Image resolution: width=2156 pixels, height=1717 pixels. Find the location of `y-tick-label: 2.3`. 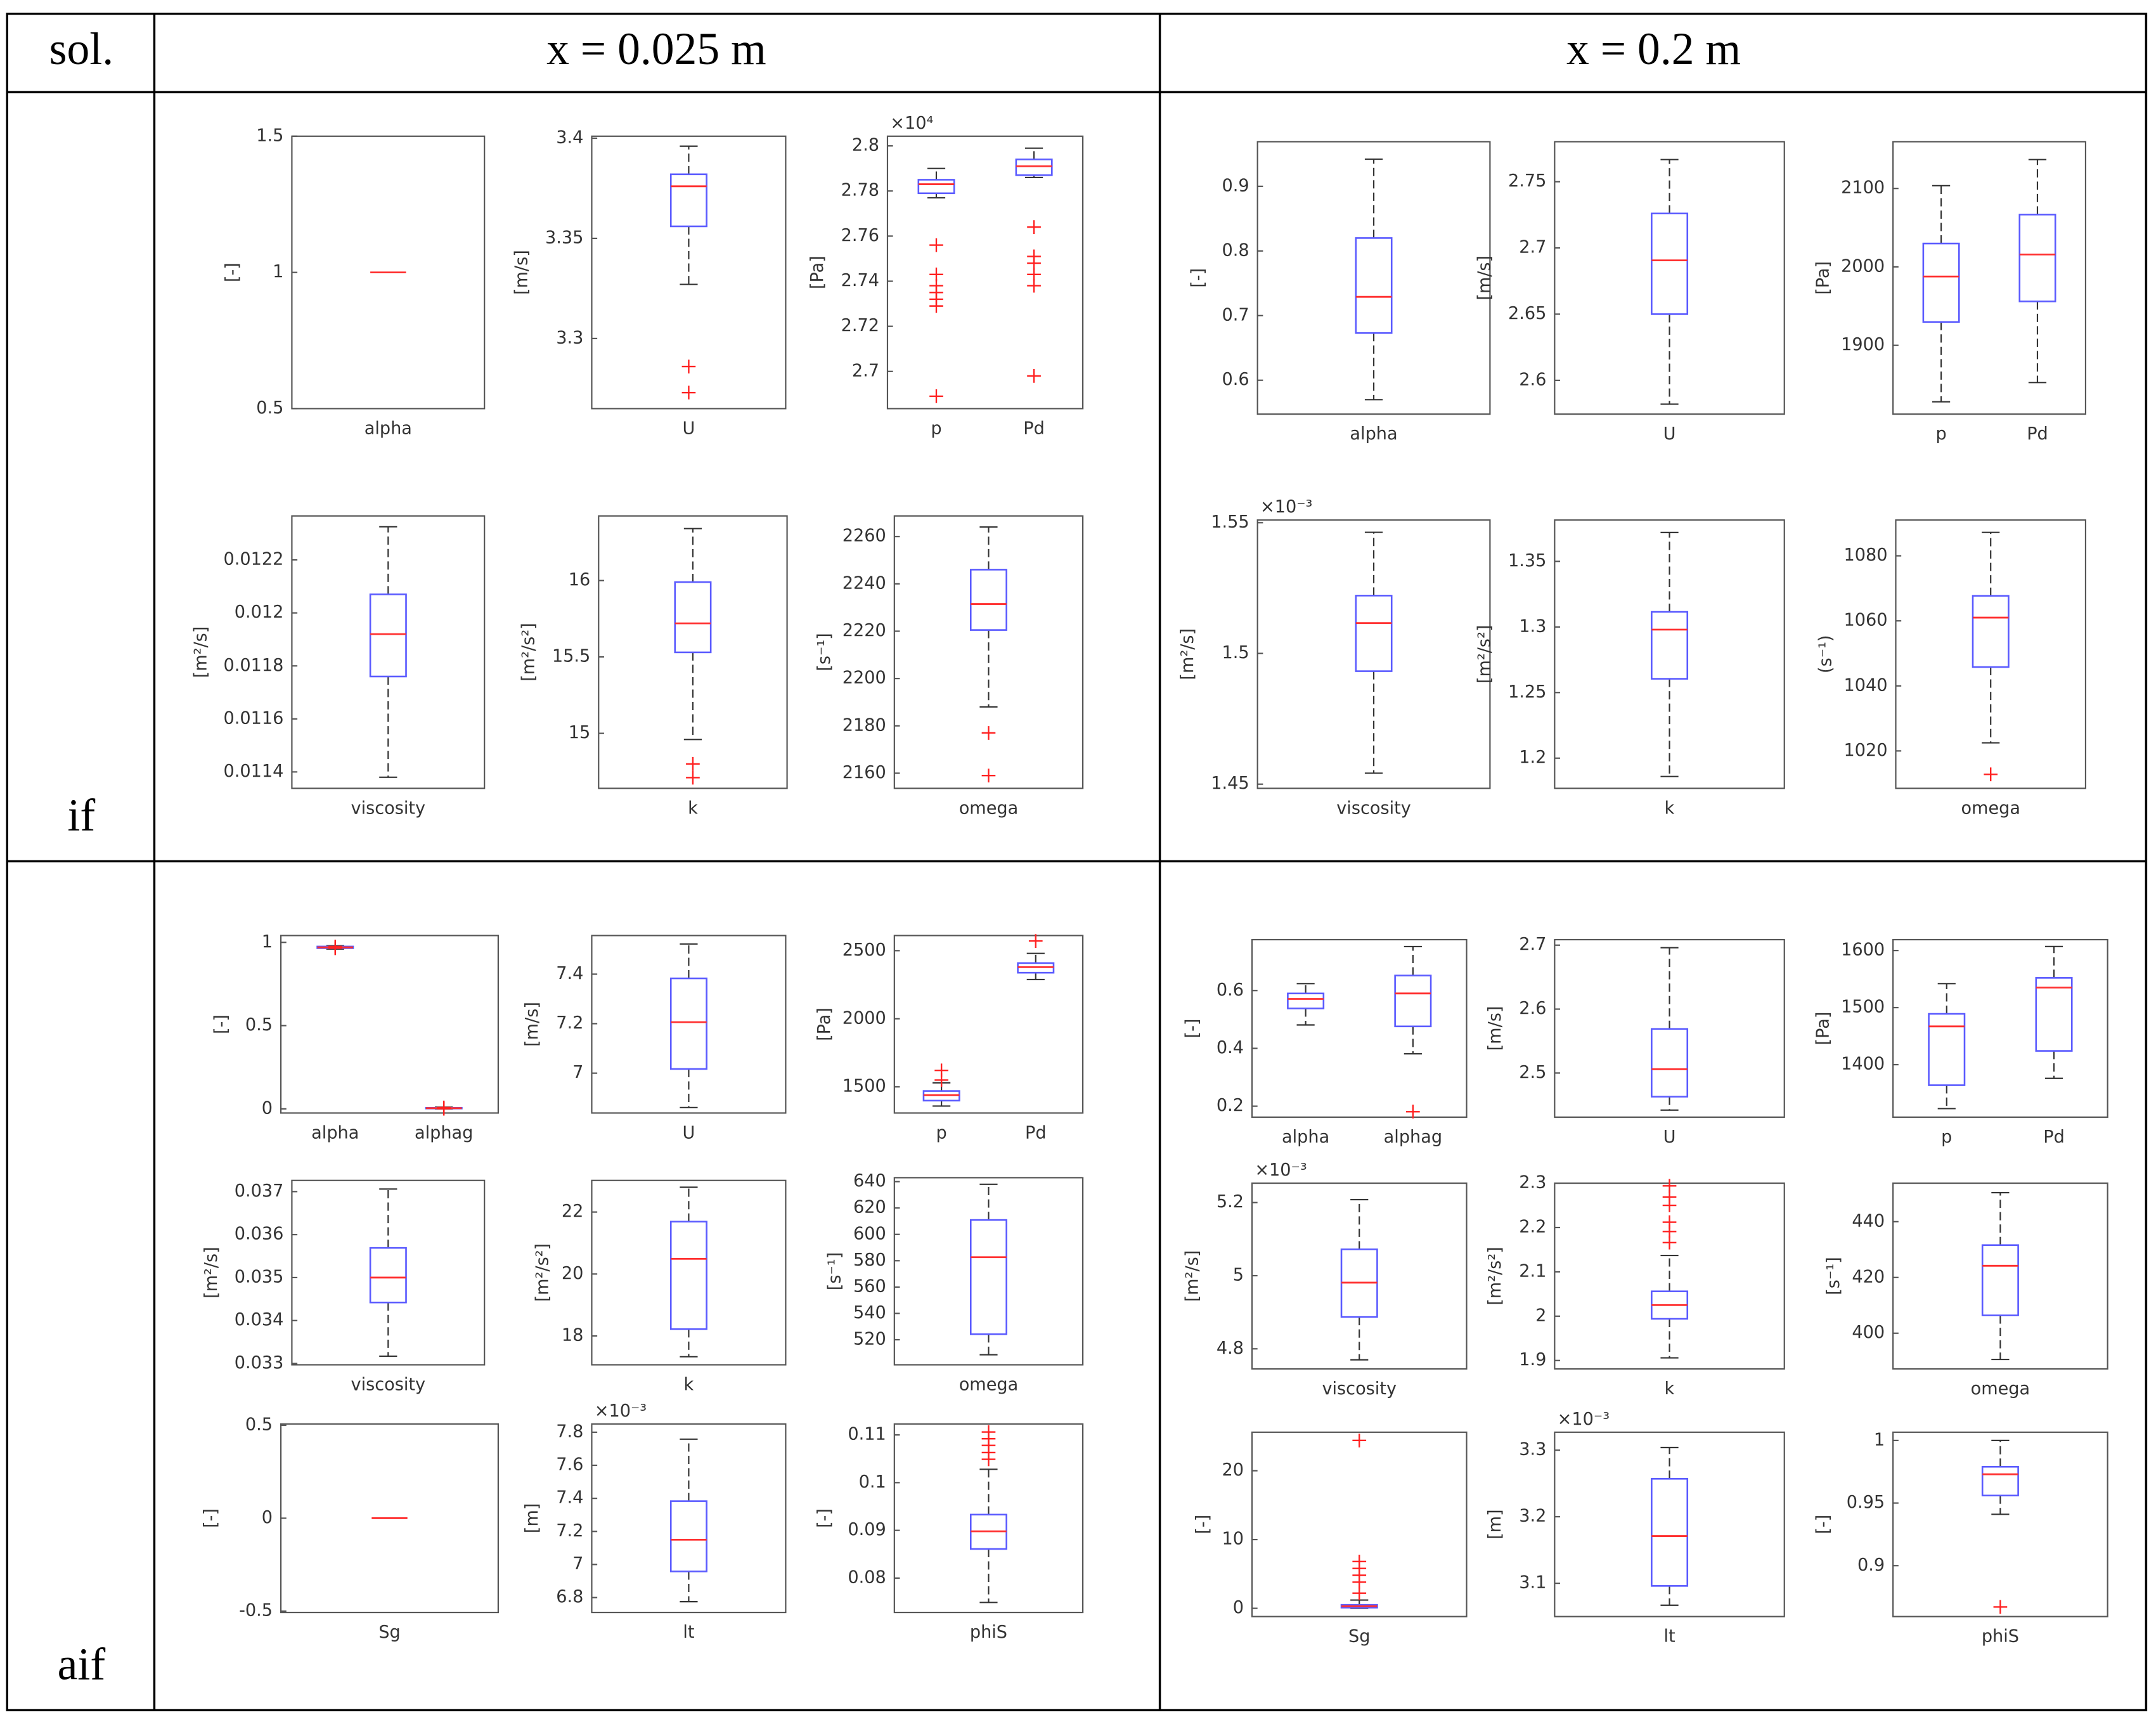

y-tick-label: 2.3 is located at coordinates (1532, 1183).